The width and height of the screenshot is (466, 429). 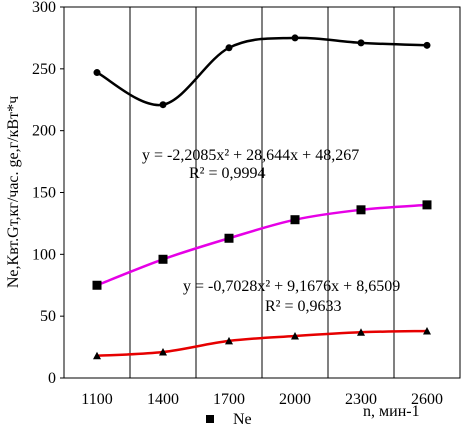 I want to click on y-tick-label: 50, so click(x=48, y=316).